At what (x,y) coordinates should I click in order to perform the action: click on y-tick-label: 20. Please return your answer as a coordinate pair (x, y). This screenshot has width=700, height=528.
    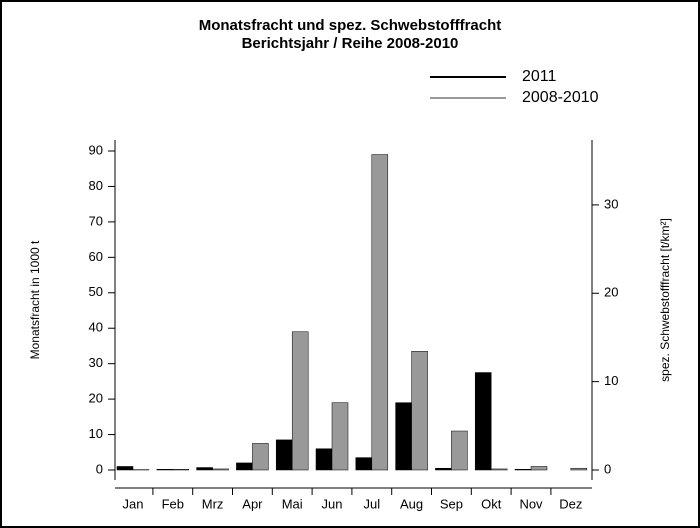
    Looking at the image, I should click on (96, 398).